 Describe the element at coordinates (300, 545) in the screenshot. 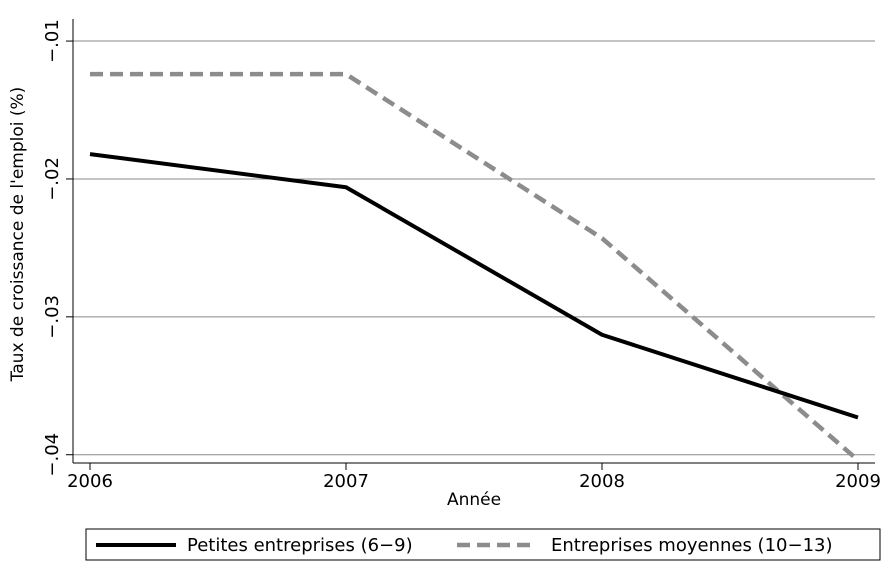

I see `legend-label-petites-entreprises: Petites entreprises (6−9)` at that location.